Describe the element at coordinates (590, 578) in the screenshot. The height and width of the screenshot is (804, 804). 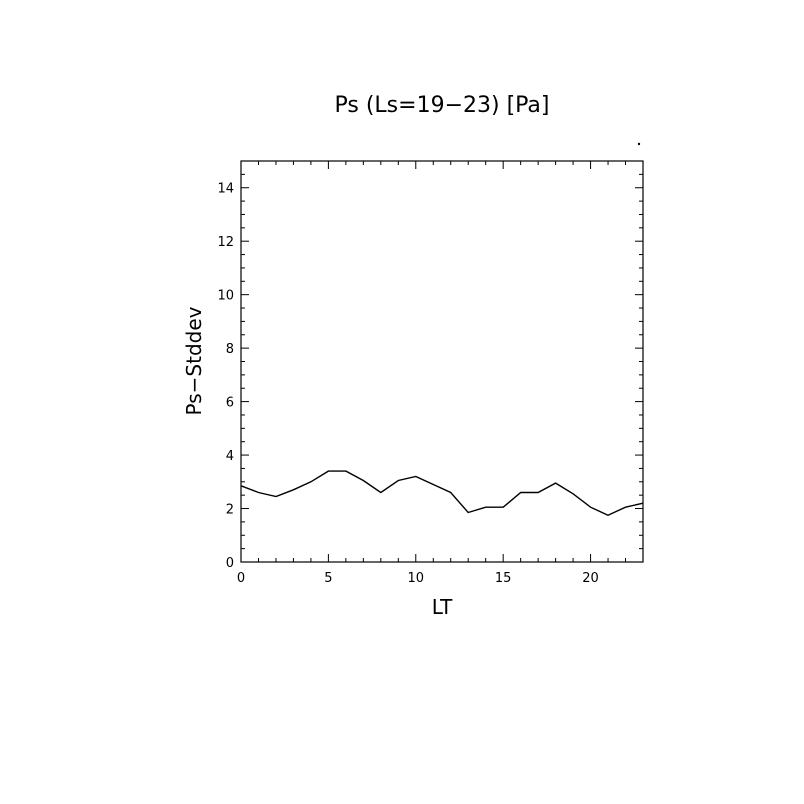
I see `x-tick-label: 20` at that location.